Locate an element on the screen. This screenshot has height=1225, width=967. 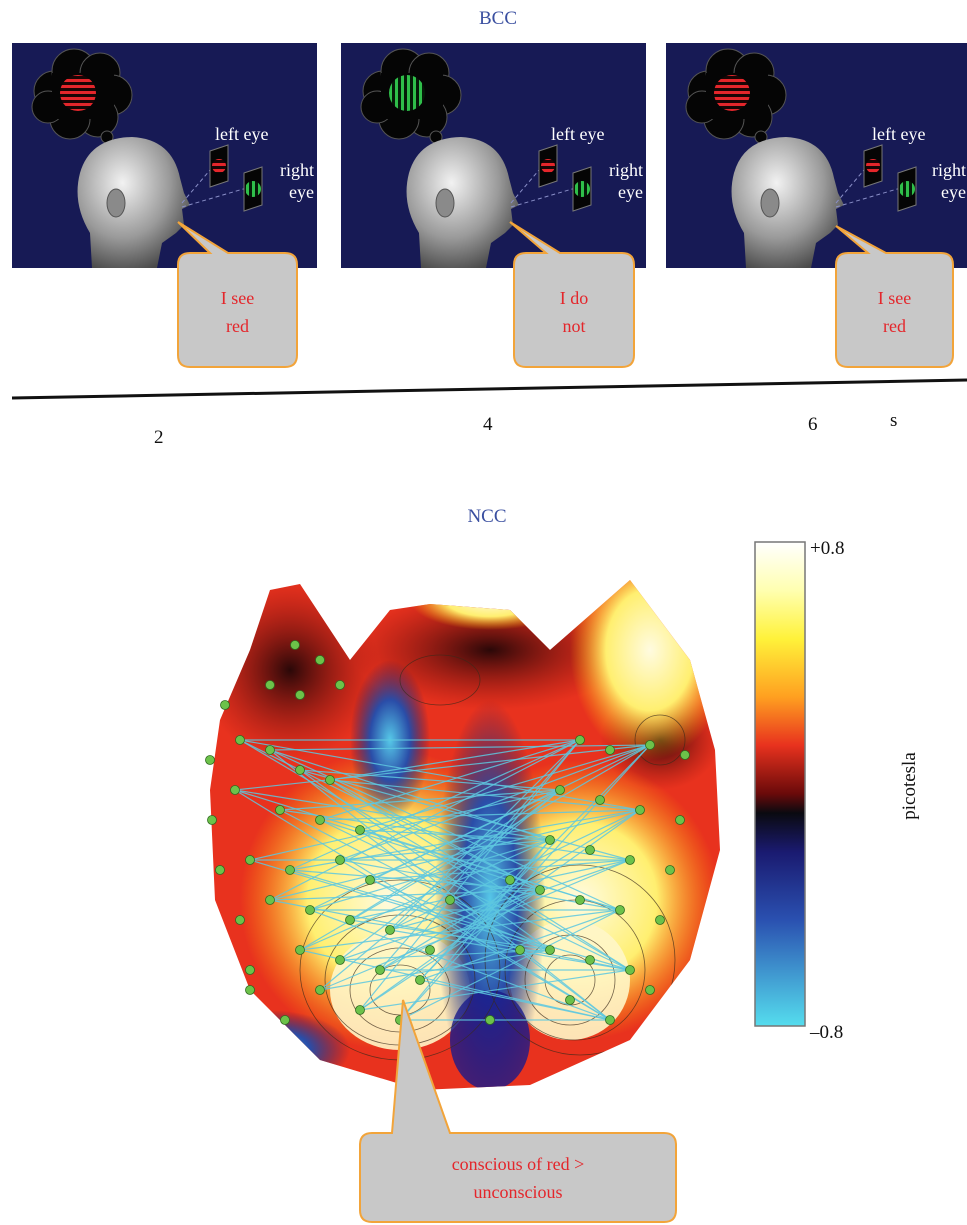
speech-text-2: I do not is located at coordinates (574, 312).